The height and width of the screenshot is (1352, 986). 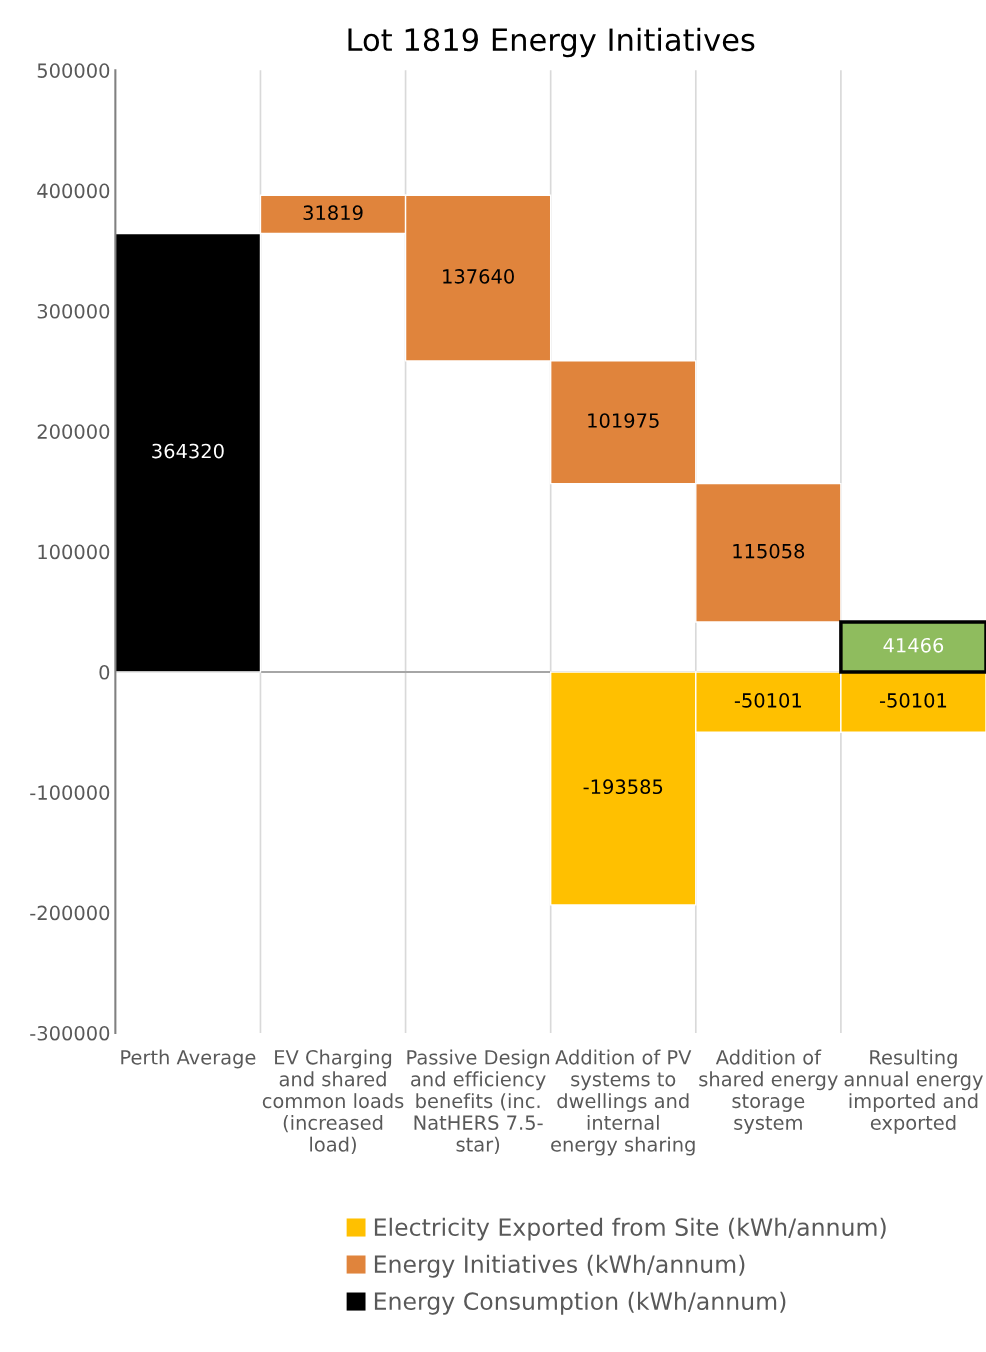 I want to click on chart-title: Lot 1819 Energy Initiatives, so click(x=551, y=42).